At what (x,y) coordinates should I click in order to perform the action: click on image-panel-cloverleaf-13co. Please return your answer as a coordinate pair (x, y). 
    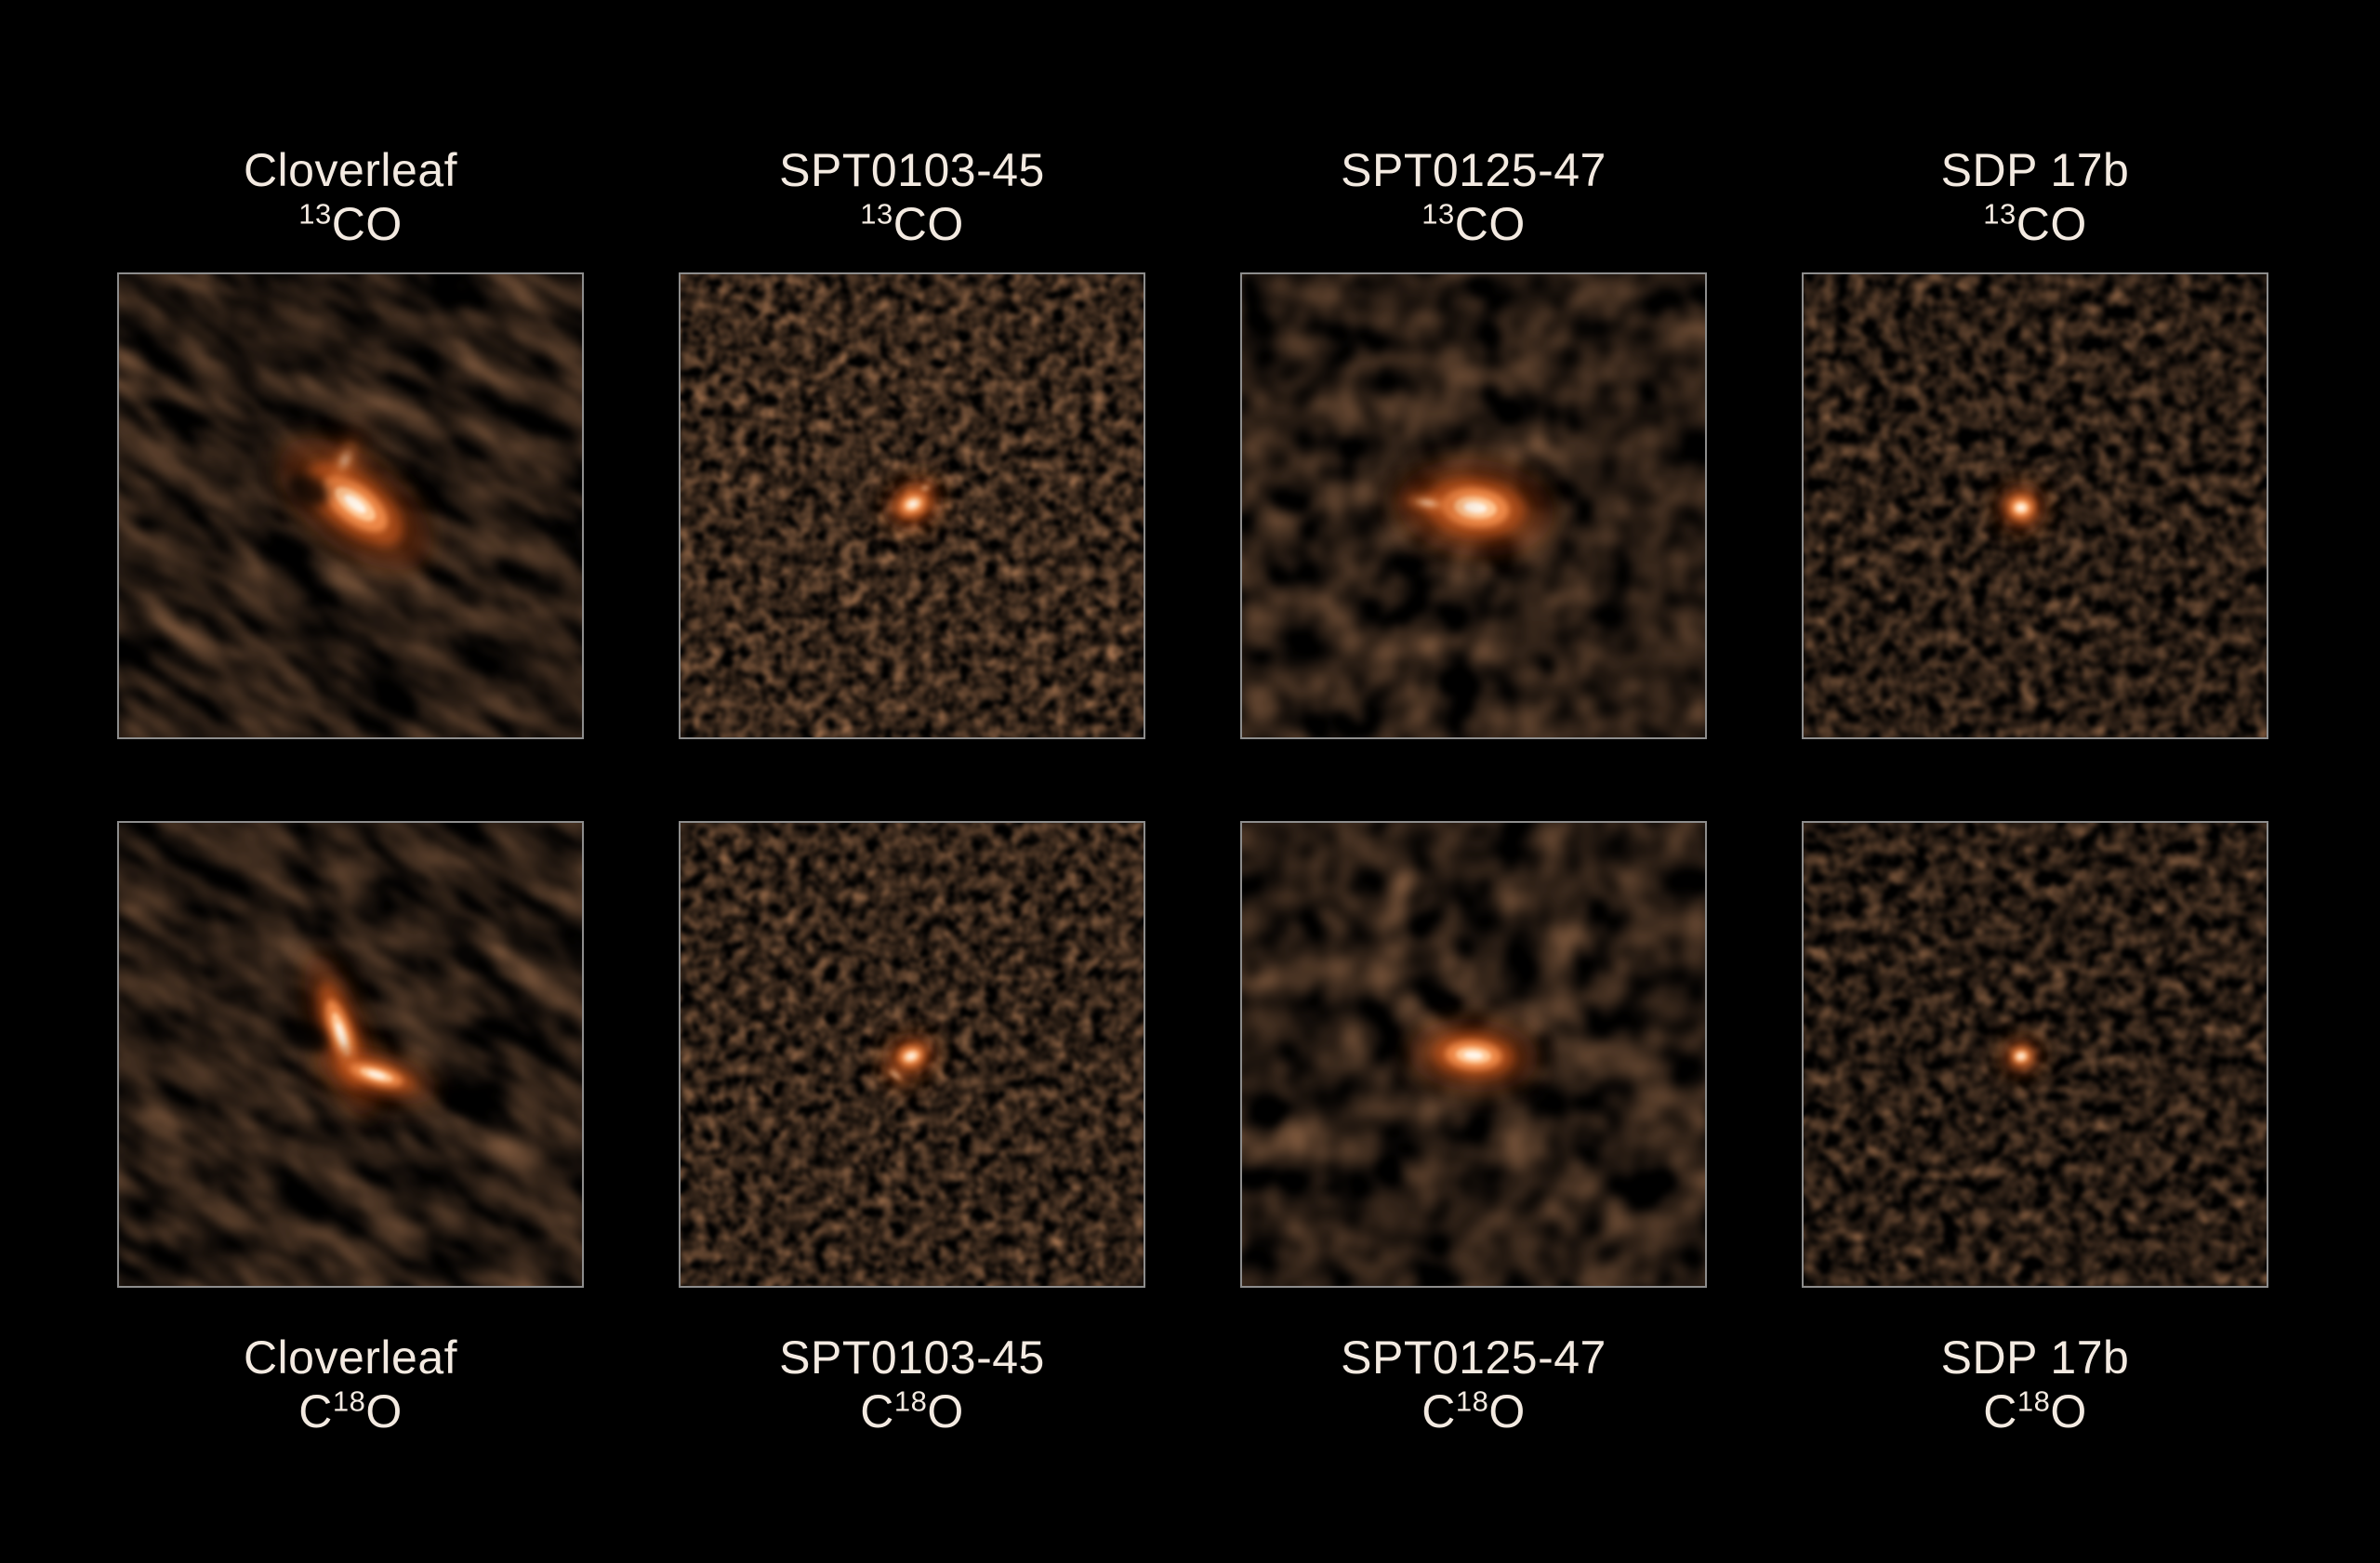
    Looking at the image, I should click on (350, 506).